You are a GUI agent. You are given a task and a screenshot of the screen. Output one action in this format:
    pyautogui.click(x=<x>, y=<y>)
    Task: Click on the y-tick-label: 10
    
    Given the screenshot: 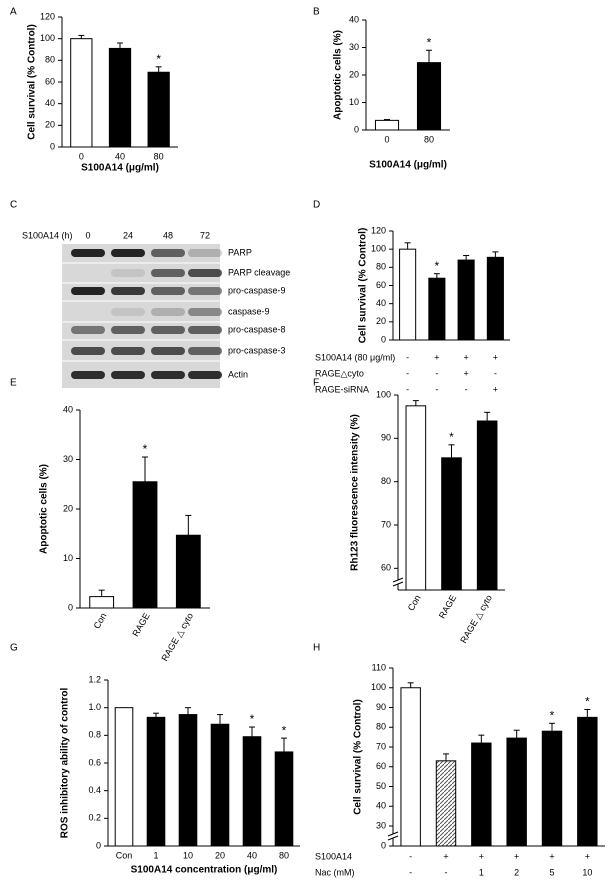 What is the action you would take?
    pyautogui.click(x=68, y=558)
    